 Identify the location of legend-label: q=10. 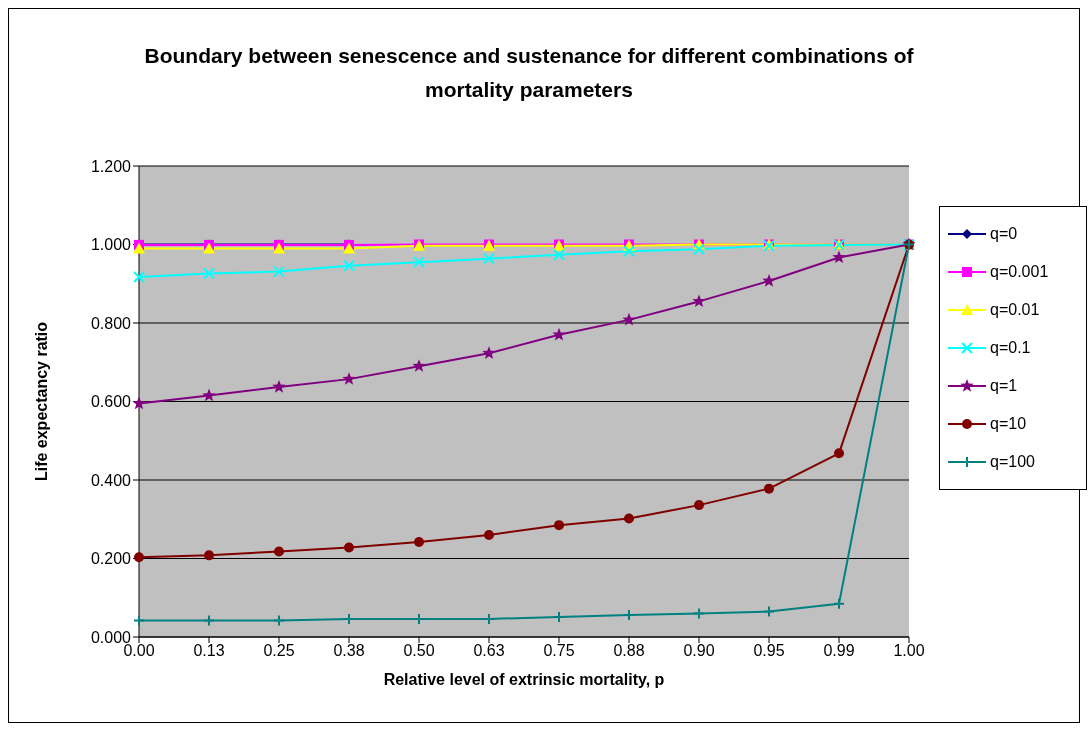
(1008, 424).